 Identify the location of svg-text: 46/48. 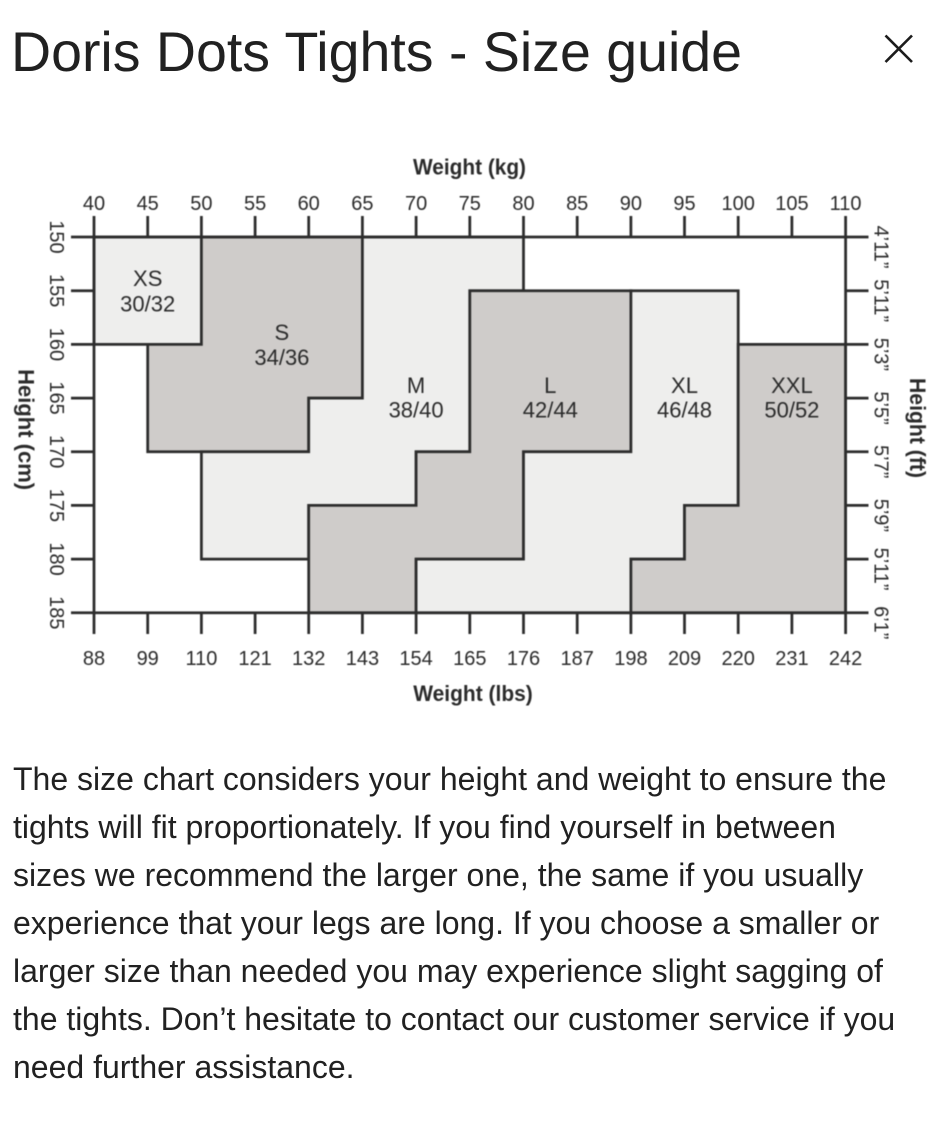
(684, 410).